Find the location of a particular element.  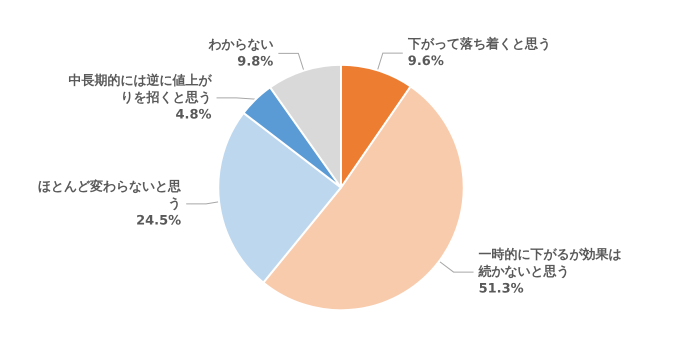

data-label: 9.8% is located at coordinates (255, 62).